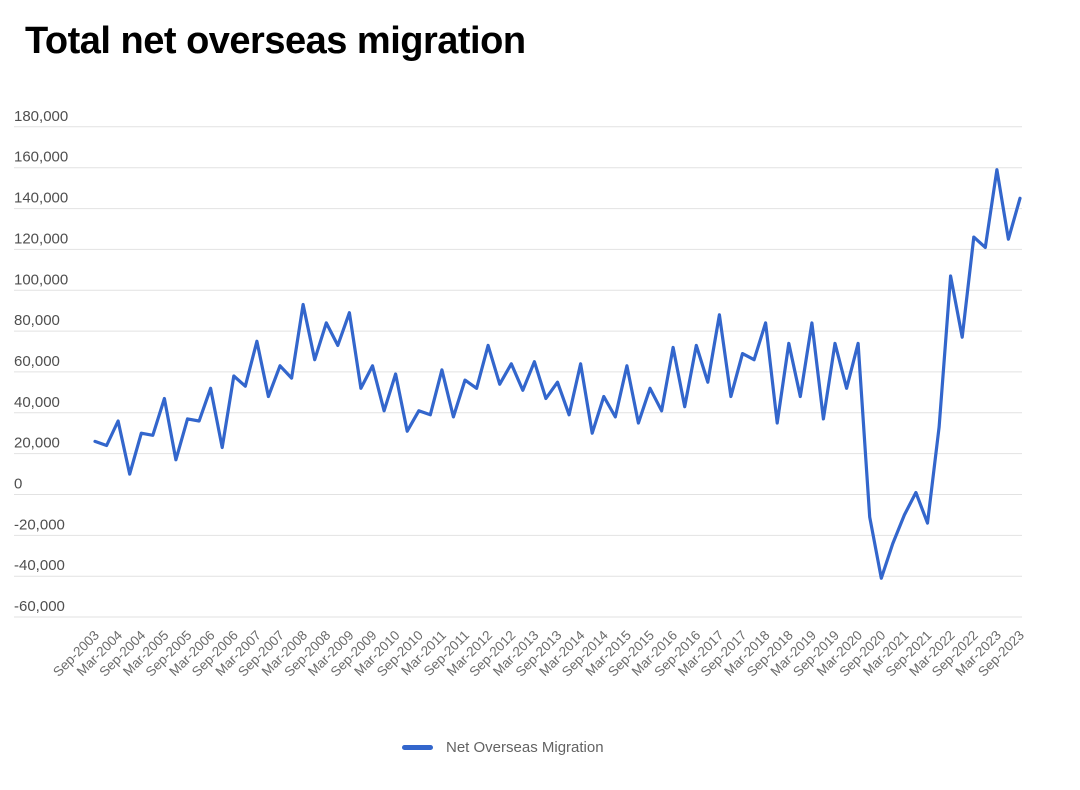  I want to click on y-axis-label: 120,000, so click(41, 238).